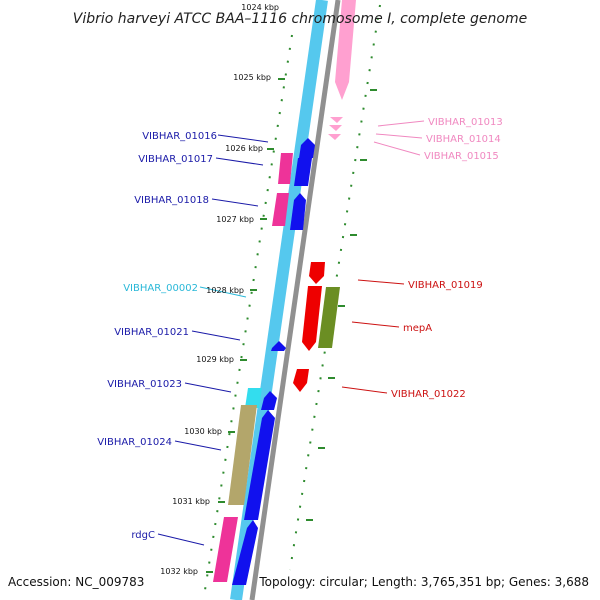 The image size is (600, 600). What do you see at coordinates (264, 361) in the screenshot?
I see `forward-genes` at bounding box center [264, 361].